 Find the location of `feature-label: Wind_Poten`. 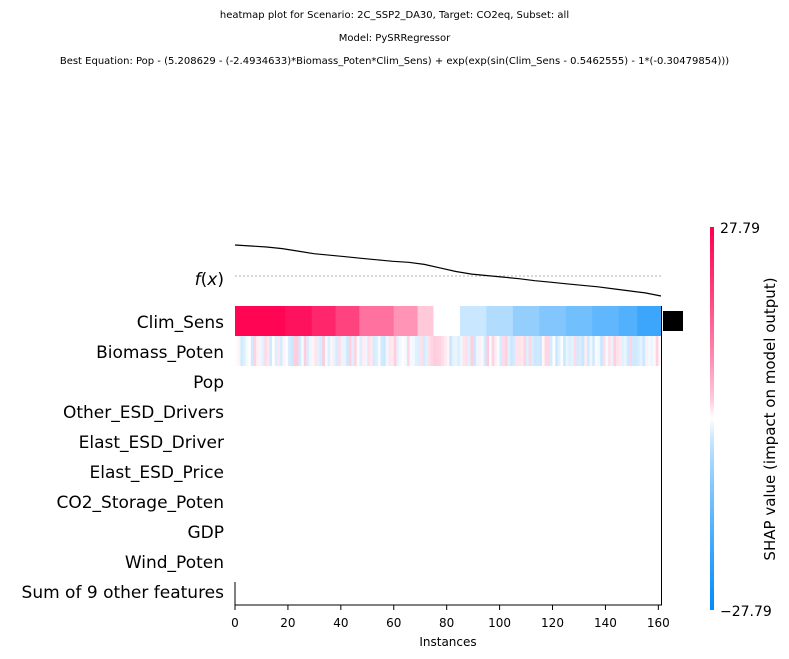

feature-label: Wind_Poten is located at coordinates (174, 563).